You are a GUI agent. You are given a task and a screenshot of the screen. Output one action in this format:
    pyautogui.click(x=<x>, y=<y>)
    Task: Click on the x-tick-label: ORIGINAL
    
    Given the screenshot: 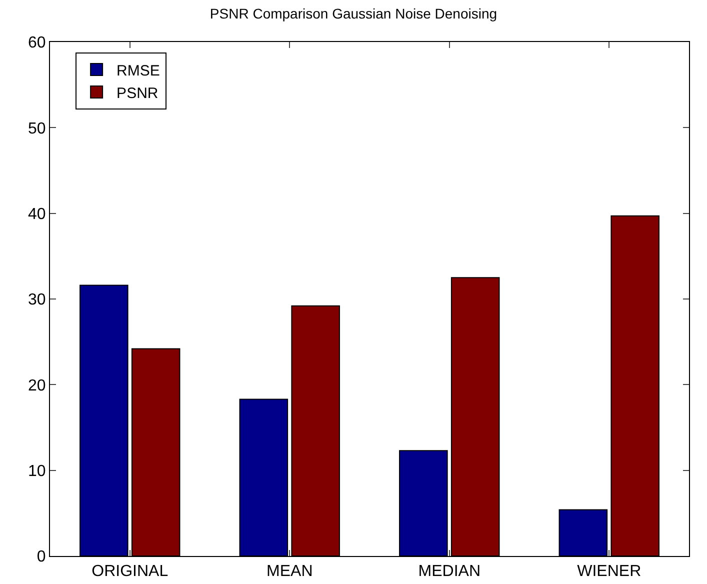 What is the action you would take?
    pyautogui.click(x=130, y=571)
    